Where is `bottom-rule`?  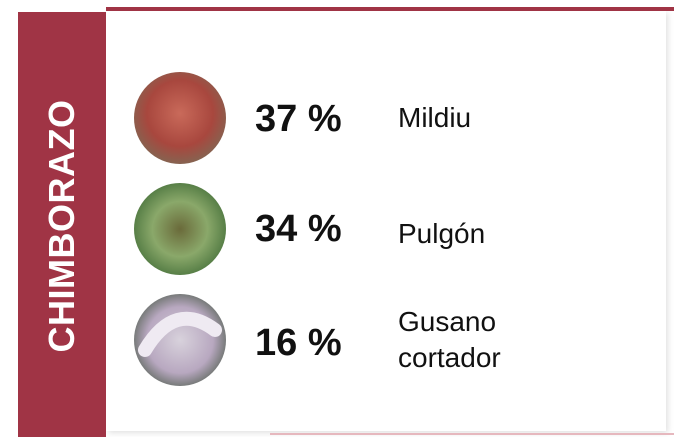
bottom-rule is located at coordinates (472, 434).